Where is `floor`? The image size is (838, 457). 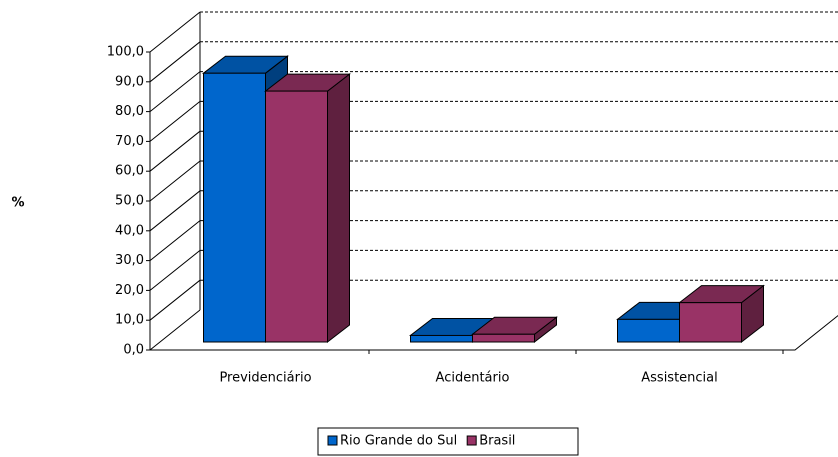 floor is located at coordinates (494, 332).